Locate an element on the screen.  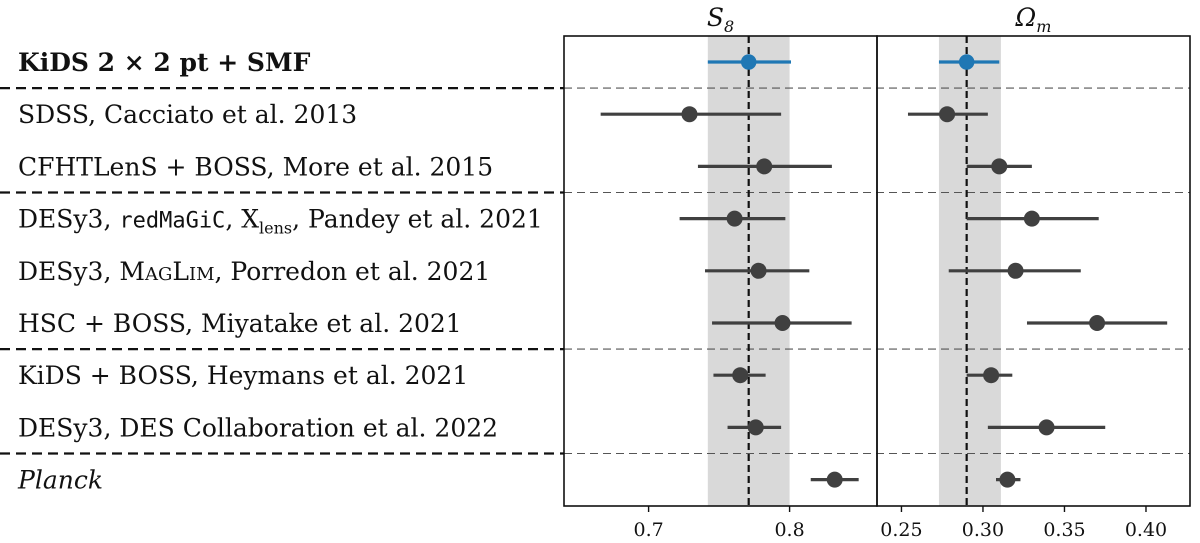
panel-title-main-Omega_m: Ω is located at coordinates (1026, 17).